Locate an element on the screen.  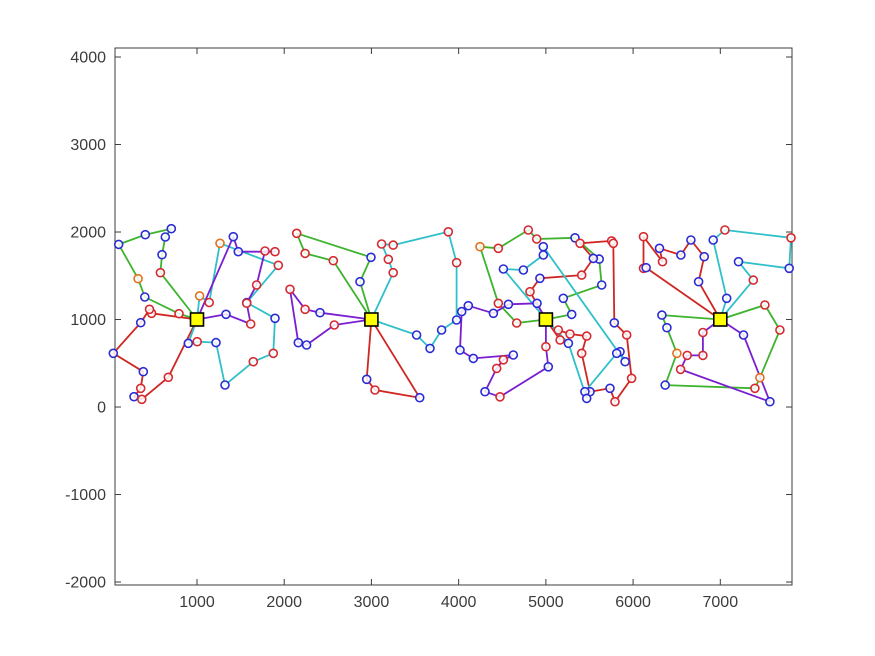
y-tick-label: 4000 is located at coordinates (88, 58).